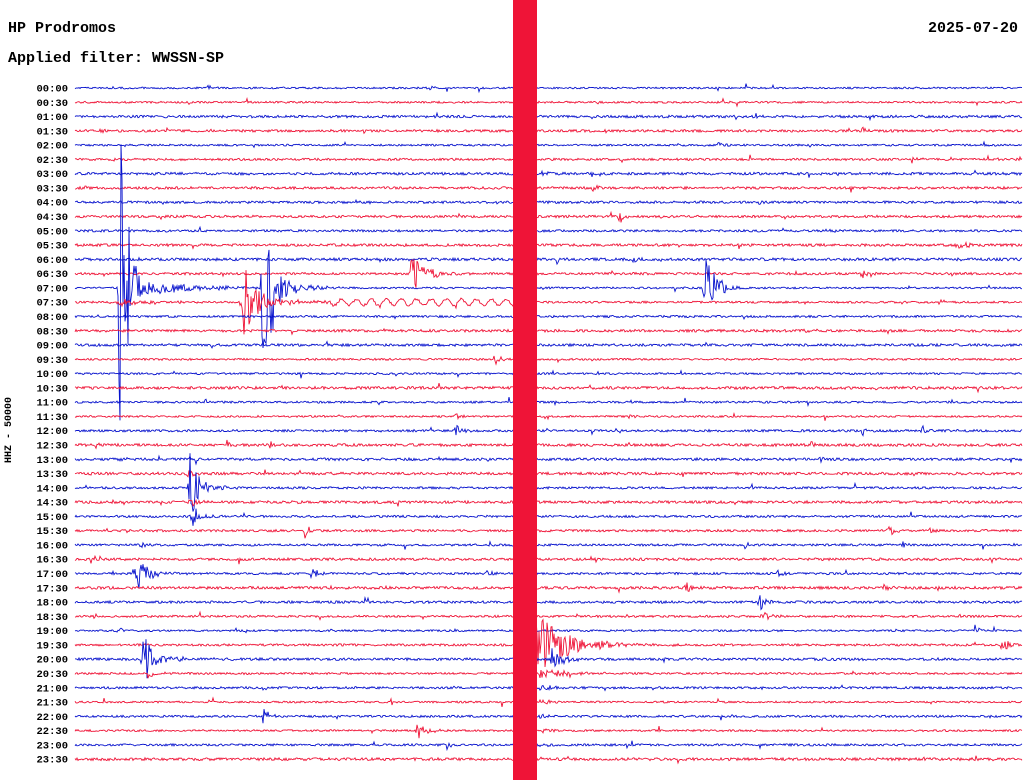  What do you see at coordinates (52, 461) in the screenshot?
I see `row-time-label: 13:00` at bounding box center [52, 461].